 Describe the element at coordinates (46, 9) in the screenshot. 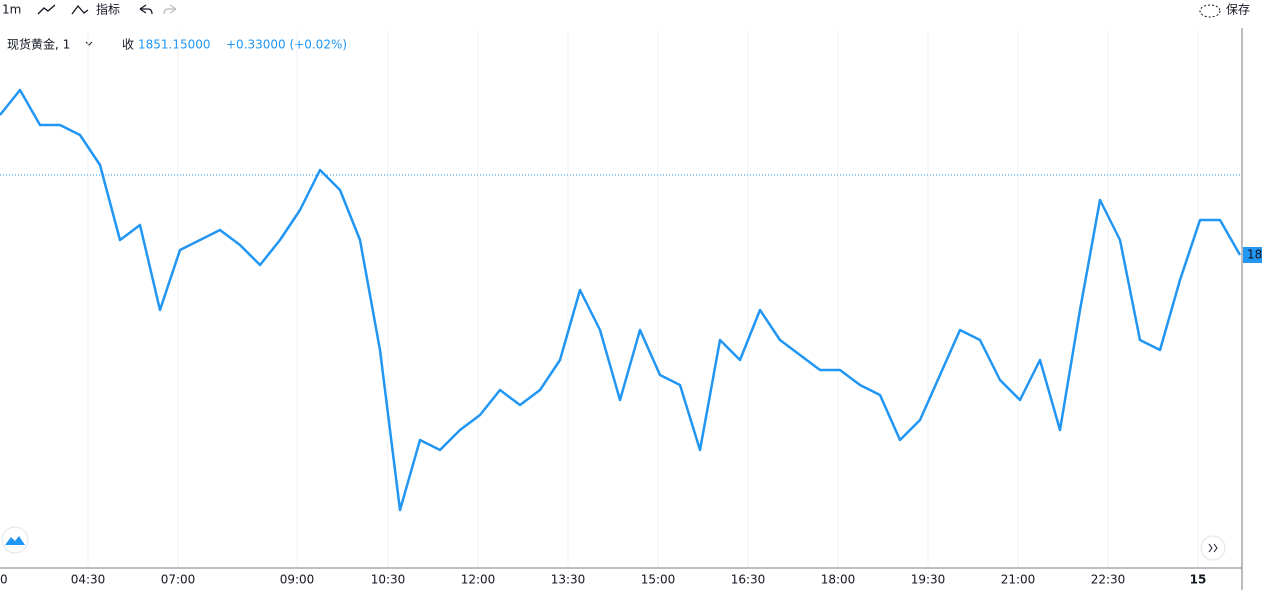

I see `chart-type-icon` at that location.